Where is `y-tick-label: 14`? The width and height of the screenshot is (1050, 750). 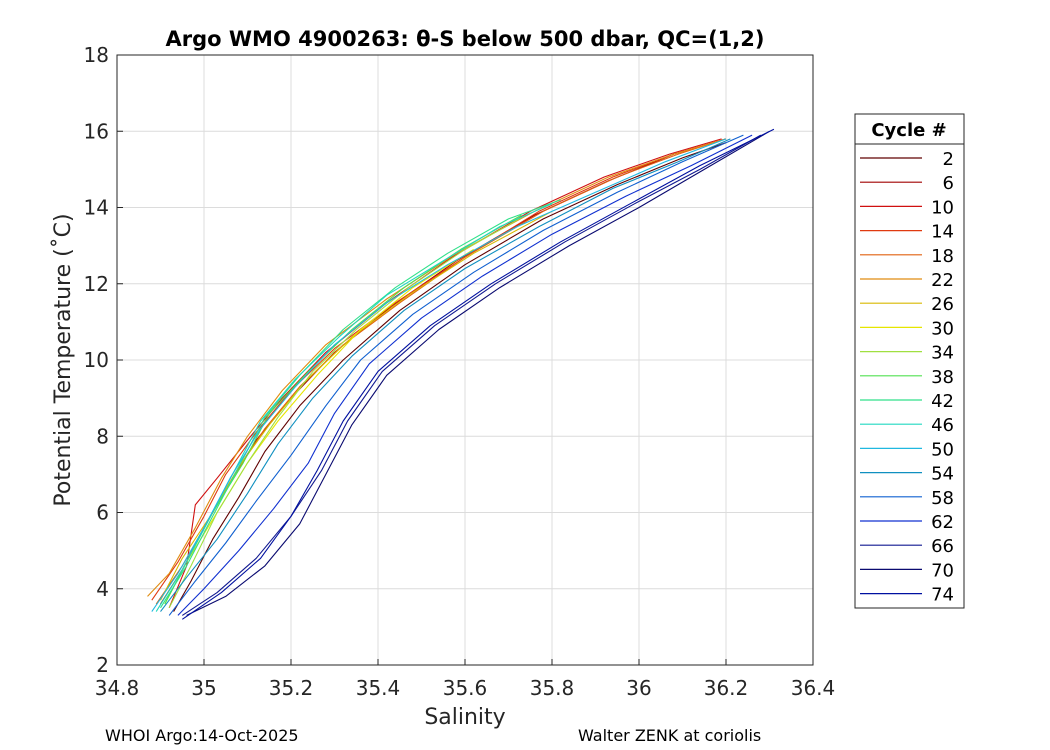 y-tick-label: 14 is located at coordinates (96, 208).